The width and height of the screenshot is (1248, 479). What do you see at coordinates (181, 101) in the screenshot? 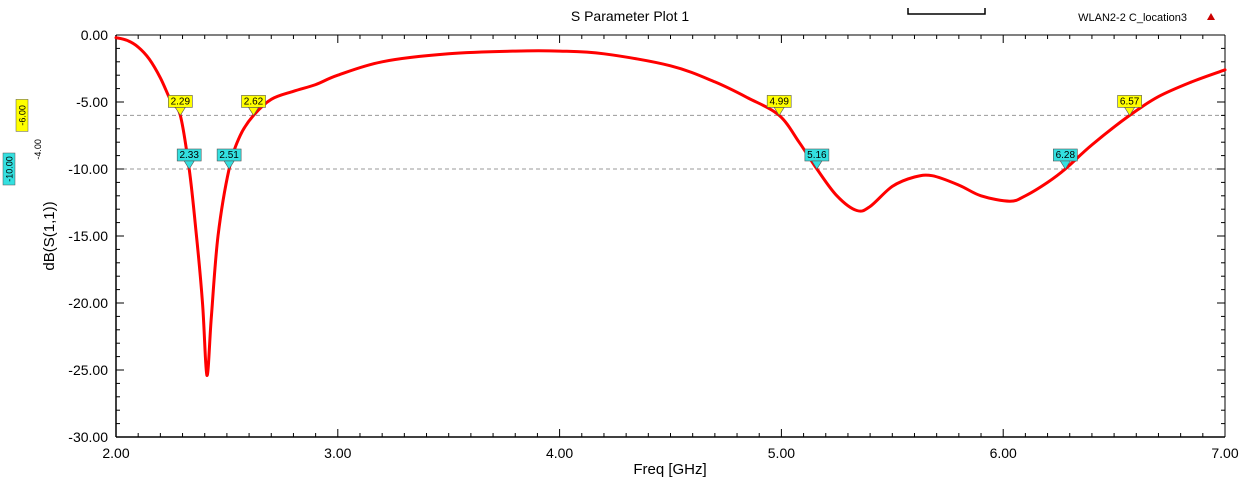
I see `marker-label: 2.29` at bounding box center [181, 101].